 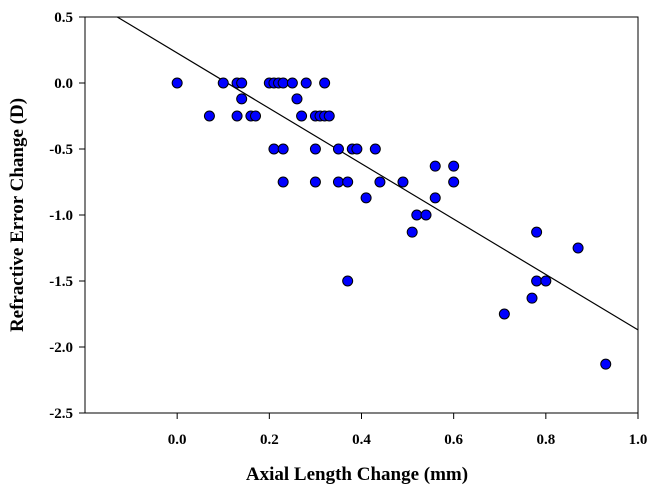 I want to click on y-tick-label: -1.5, so click(x=61, y=282).